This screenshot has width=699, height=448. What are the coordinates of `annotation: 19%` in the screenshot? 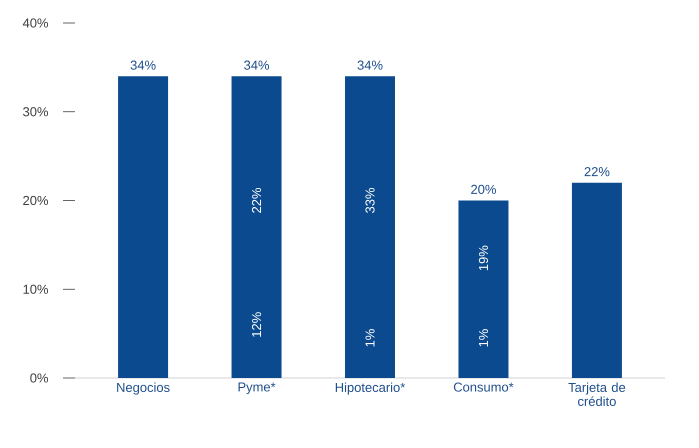 It's located at (483, 258).